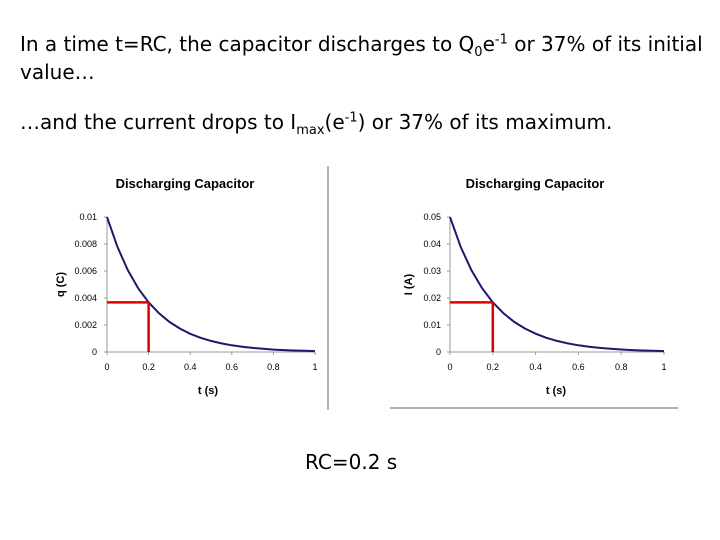  I want to click on y-tick-label: 0.002, so click(85, 325).